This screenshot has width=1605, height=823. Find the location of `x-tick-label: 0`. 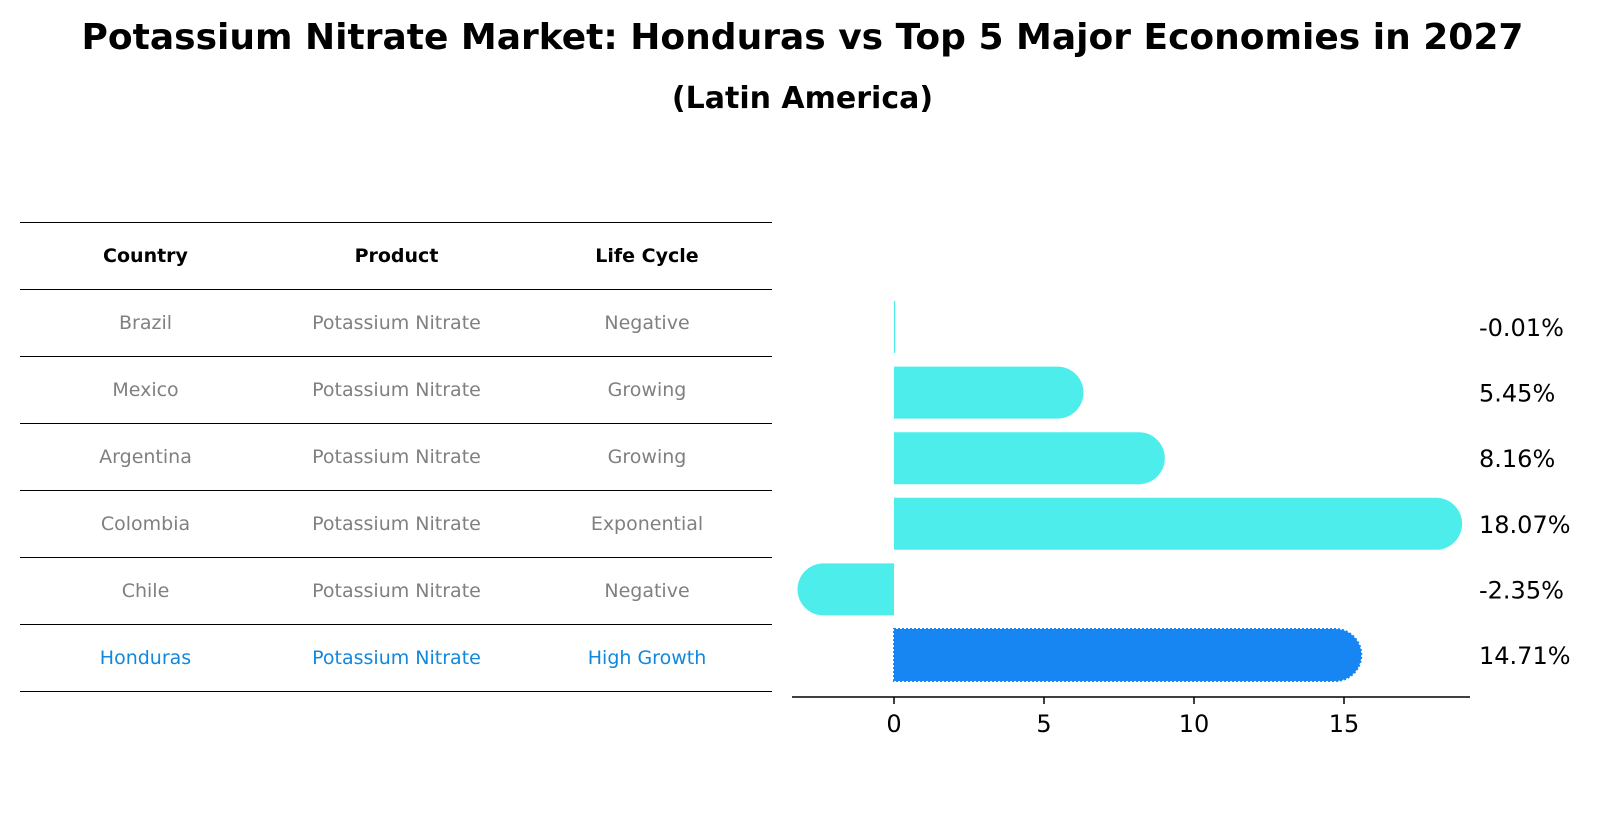

x-tick-label: 0 is located at coordinates (893, 724).